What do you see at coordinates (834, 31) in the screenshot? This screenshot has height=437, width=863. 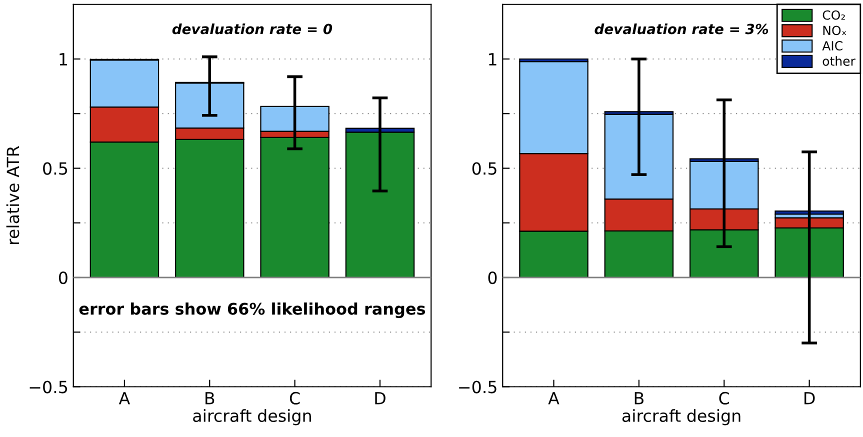 I see `legend-label: NOₓ` at bounding box center [834, 31].